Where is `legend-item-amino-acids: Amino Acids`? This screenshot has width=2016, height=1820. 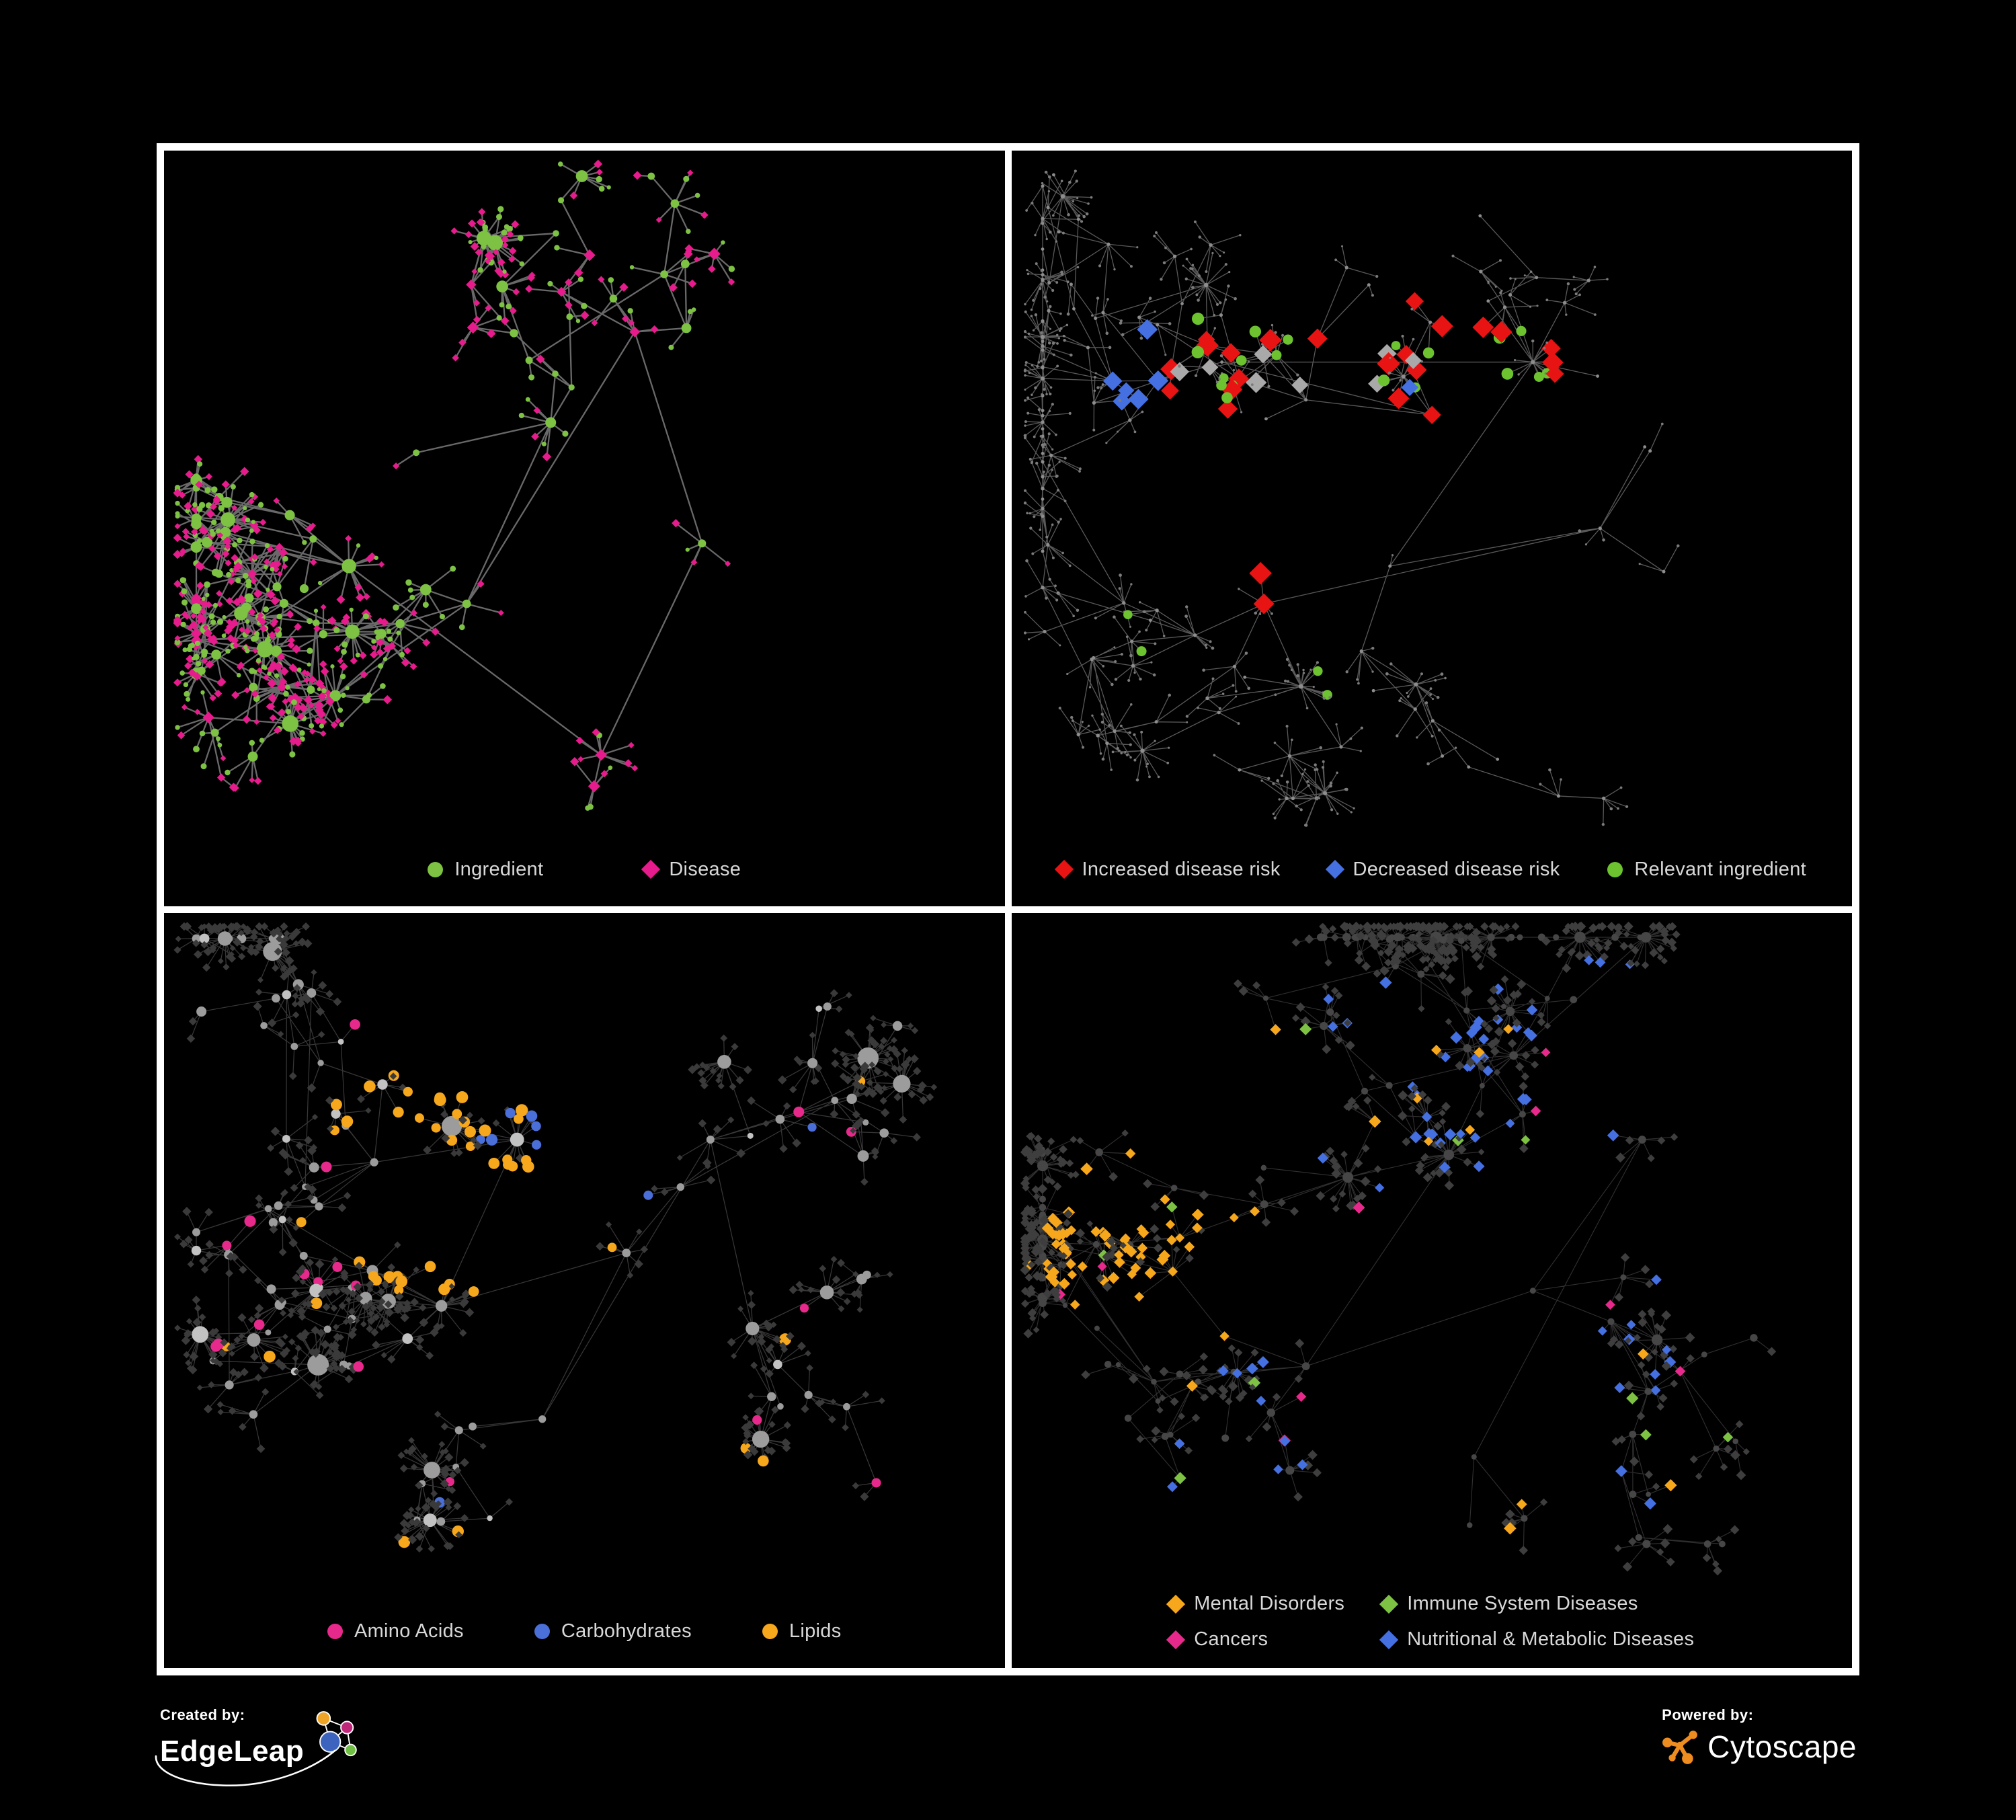 legend-item-amino-acids: Amino Acids is located at coordinates (395, 1631).